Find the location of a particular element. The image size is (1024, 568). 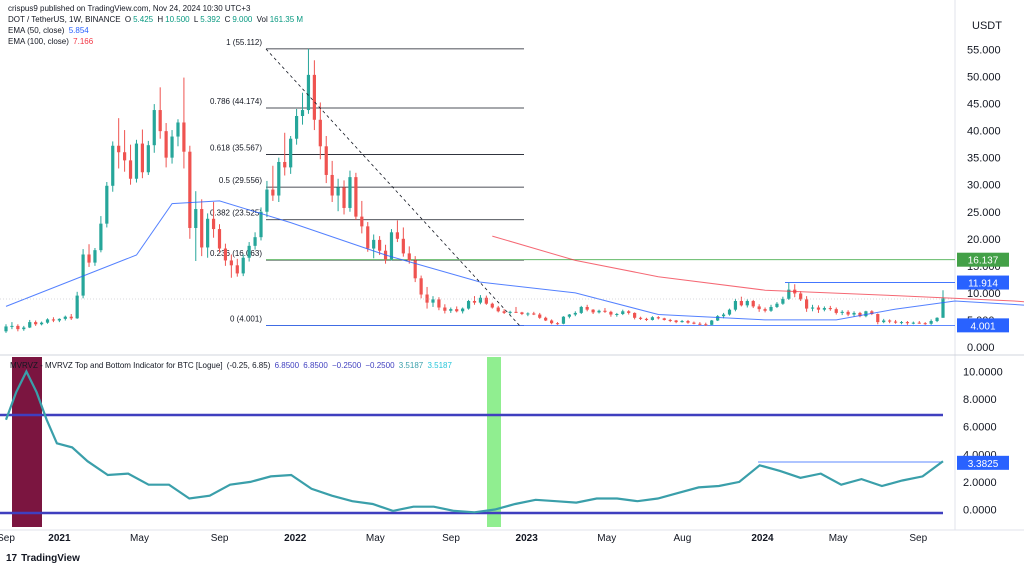

indicator-value-1: 6.8500 is located at coordinates (287, 365).